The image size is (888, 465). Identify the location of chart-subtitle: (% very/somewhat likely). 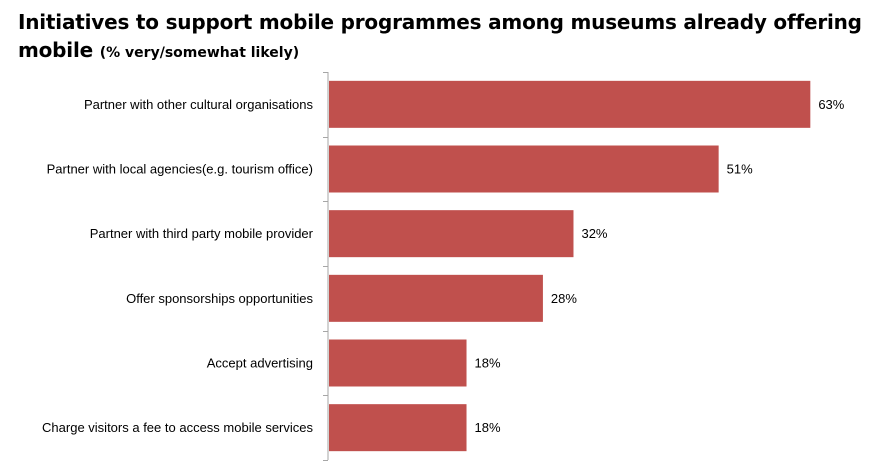
(199, 53).